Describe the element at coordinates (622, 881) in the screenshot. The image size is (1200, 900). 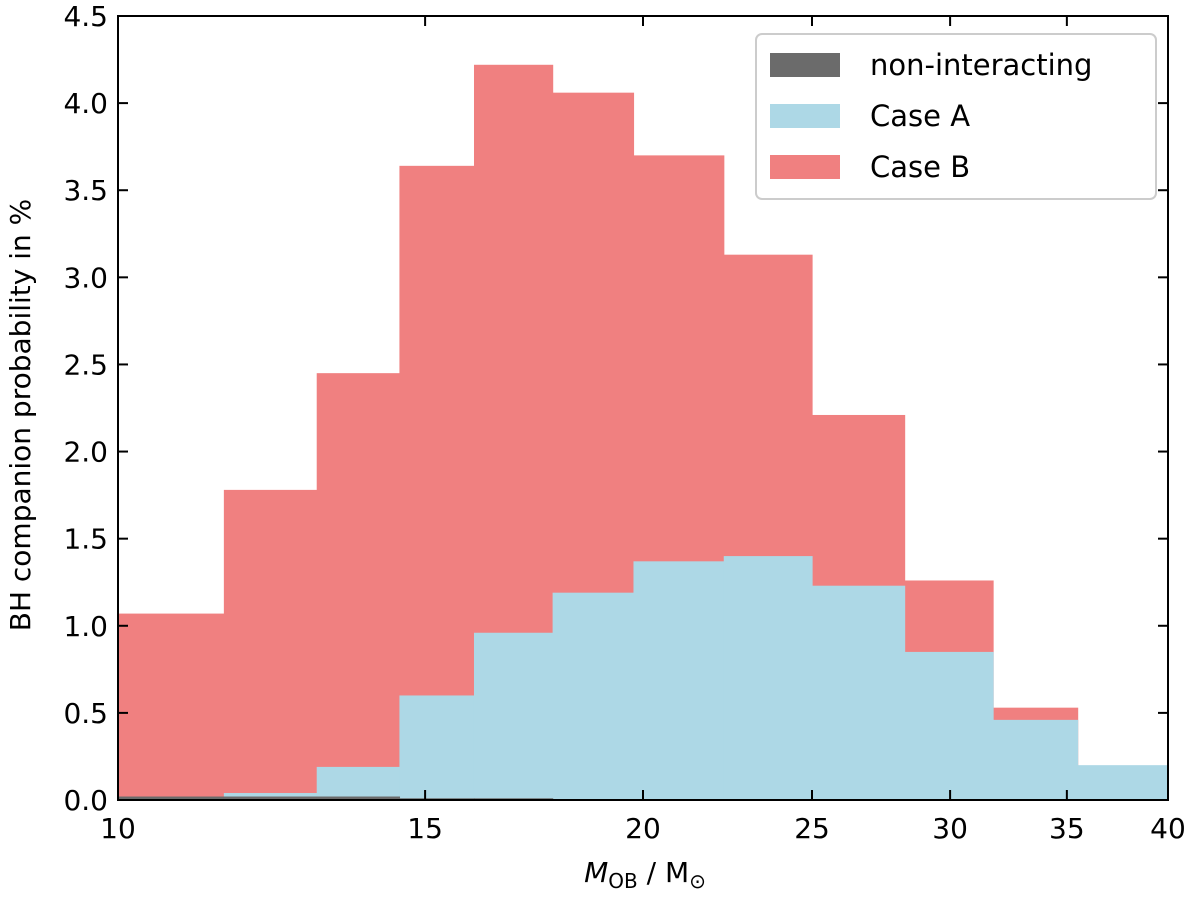
I see `x-axis-label-subscript: OB` at that location.